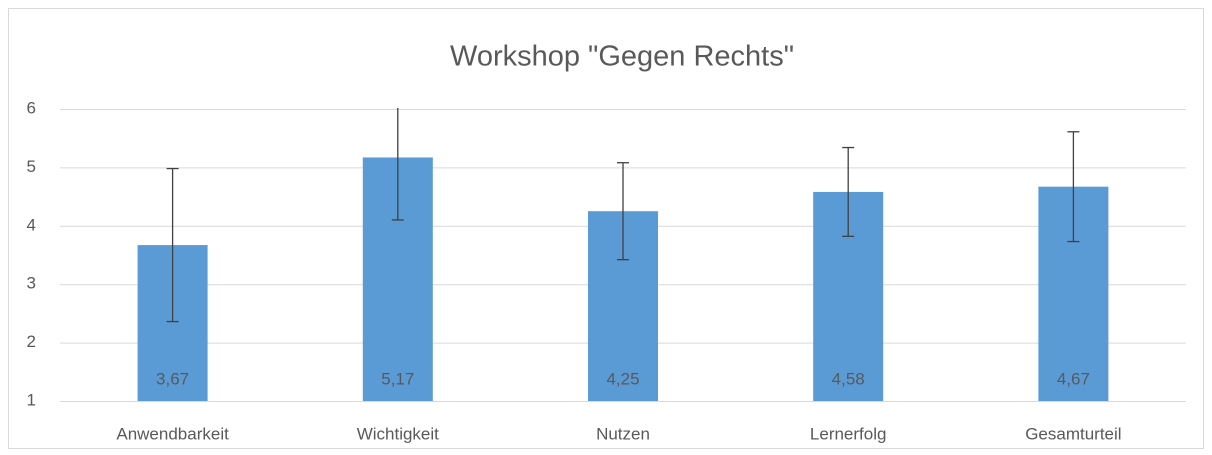 This screenshot has width=1212, height=455. I want to click on y-tick-label: 1, so click(31, 399).